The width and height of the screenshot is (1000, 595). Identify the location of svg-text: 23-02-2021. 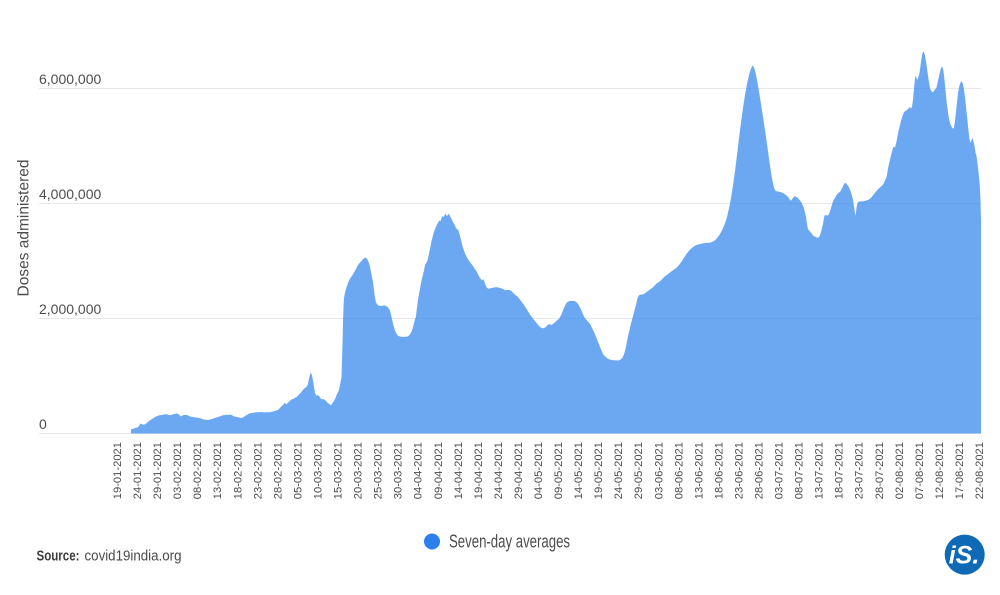
(258, 470).